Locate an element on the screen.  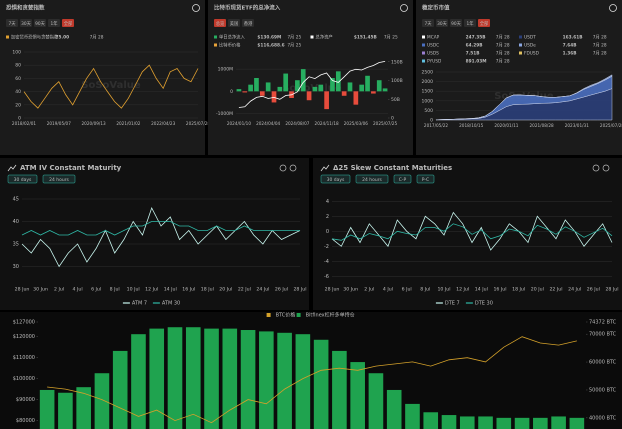
x-tick-label: 18 Jul is located at coordinates (207, 290).